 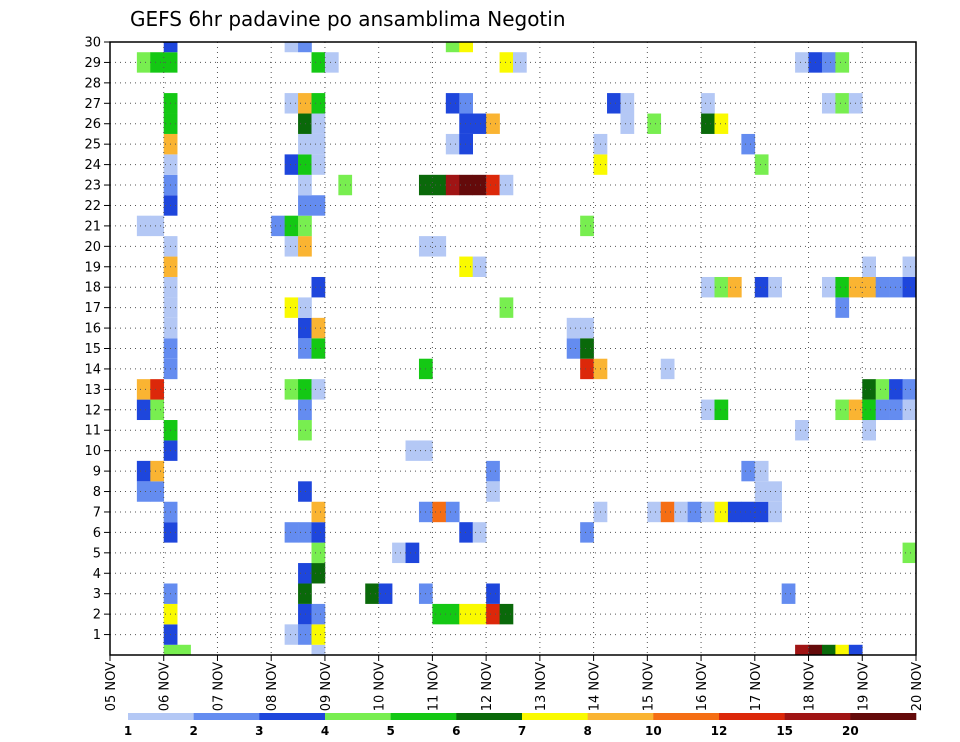 What do you see at coordinates (92, 145) in the screenshot?
I see `y-tick-label: 25` at bounding box center [92, 145].